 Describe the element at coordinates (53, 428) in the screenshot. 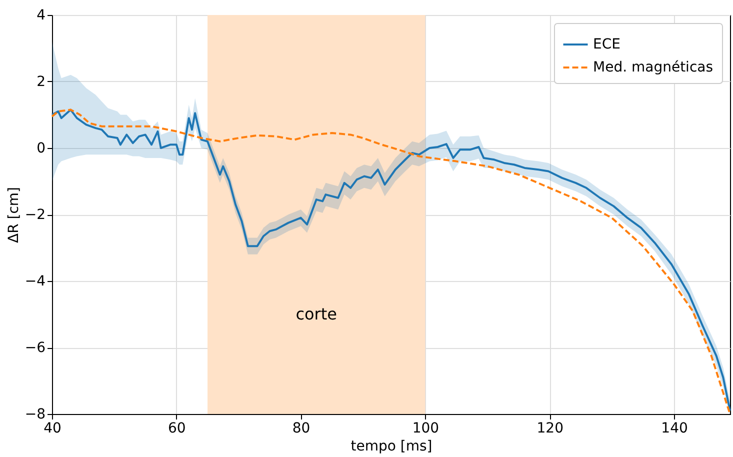

I see `x-tick-label: 40` at that location.